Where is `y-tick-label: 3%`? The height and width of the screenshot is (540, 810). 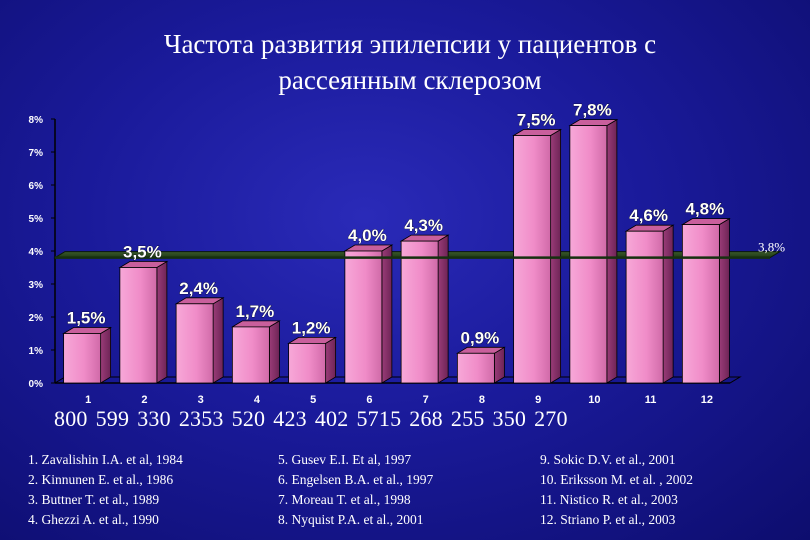
y-tick-label: 3% is located at coordinates (36, 285).